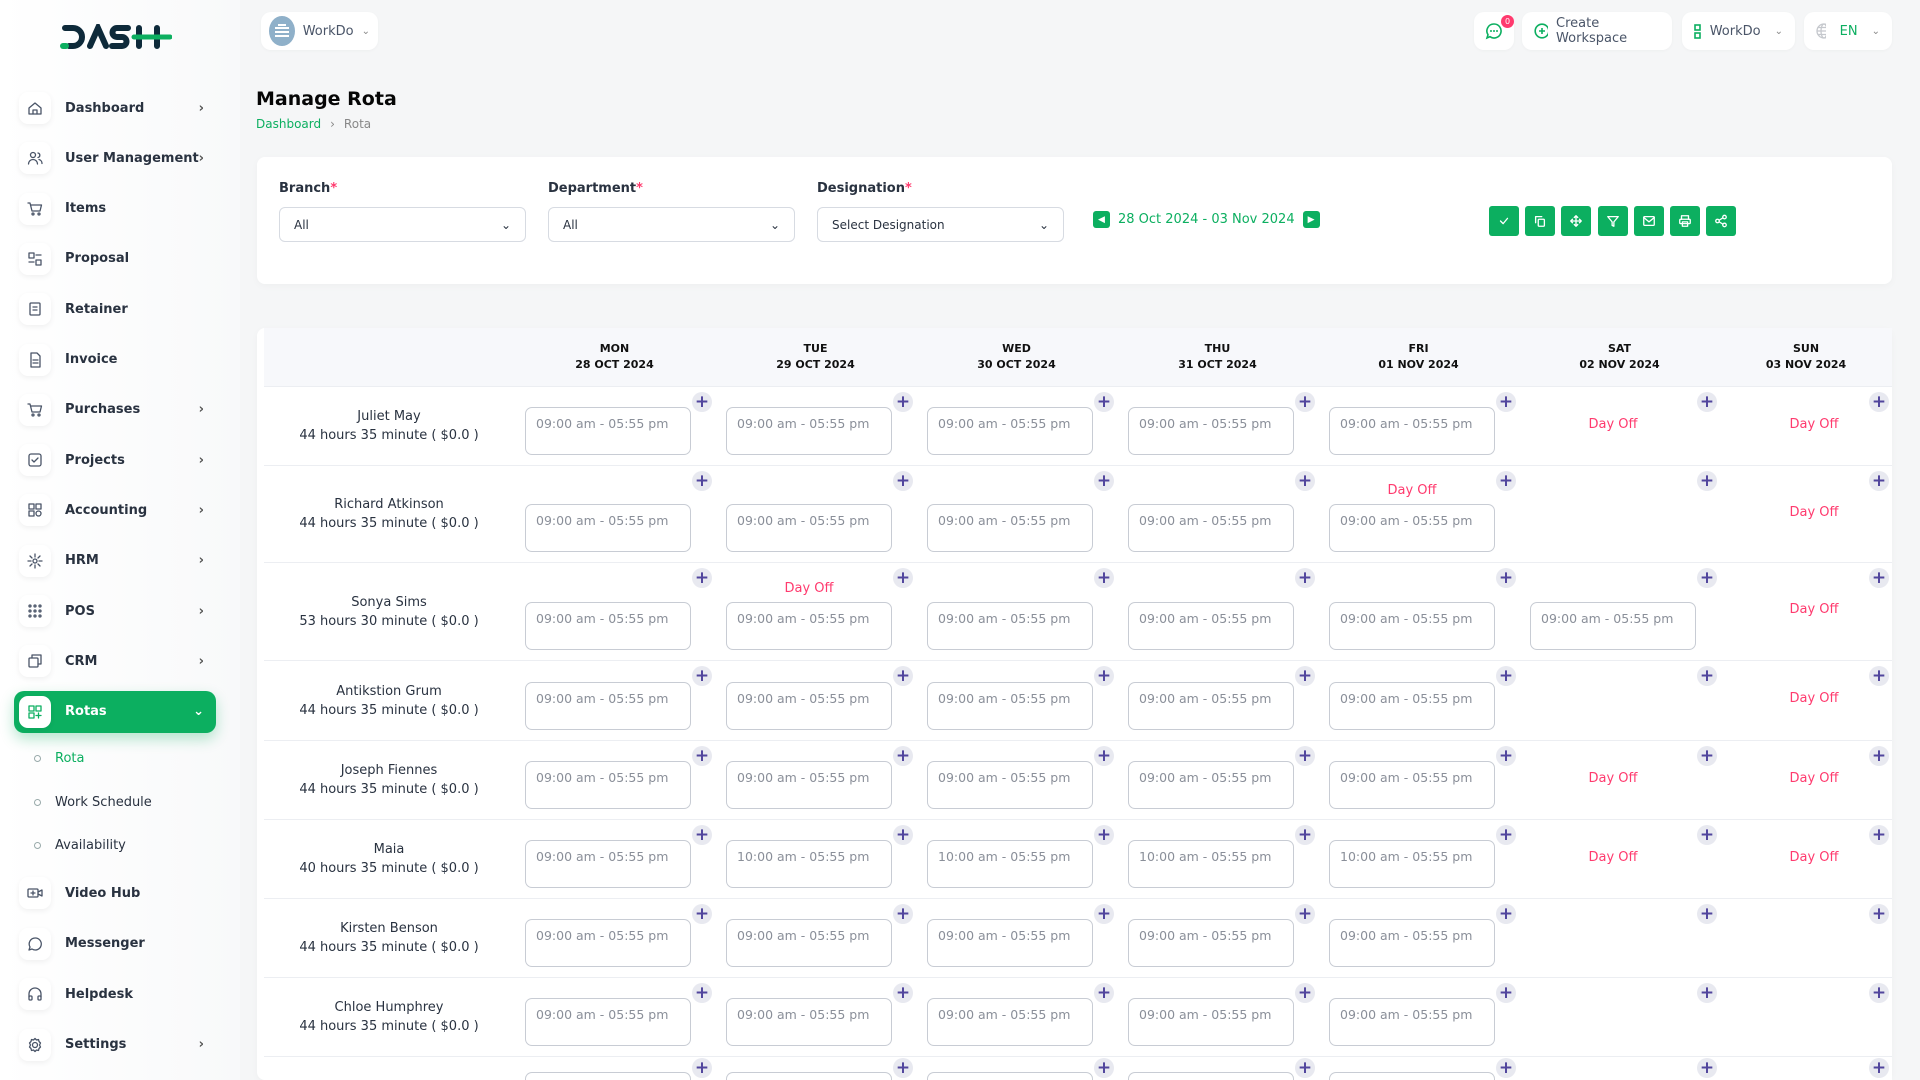 The height and width of the screenshot is (1080, 1920). I want to click on employee-name: Juliet May, so click(389, 416).